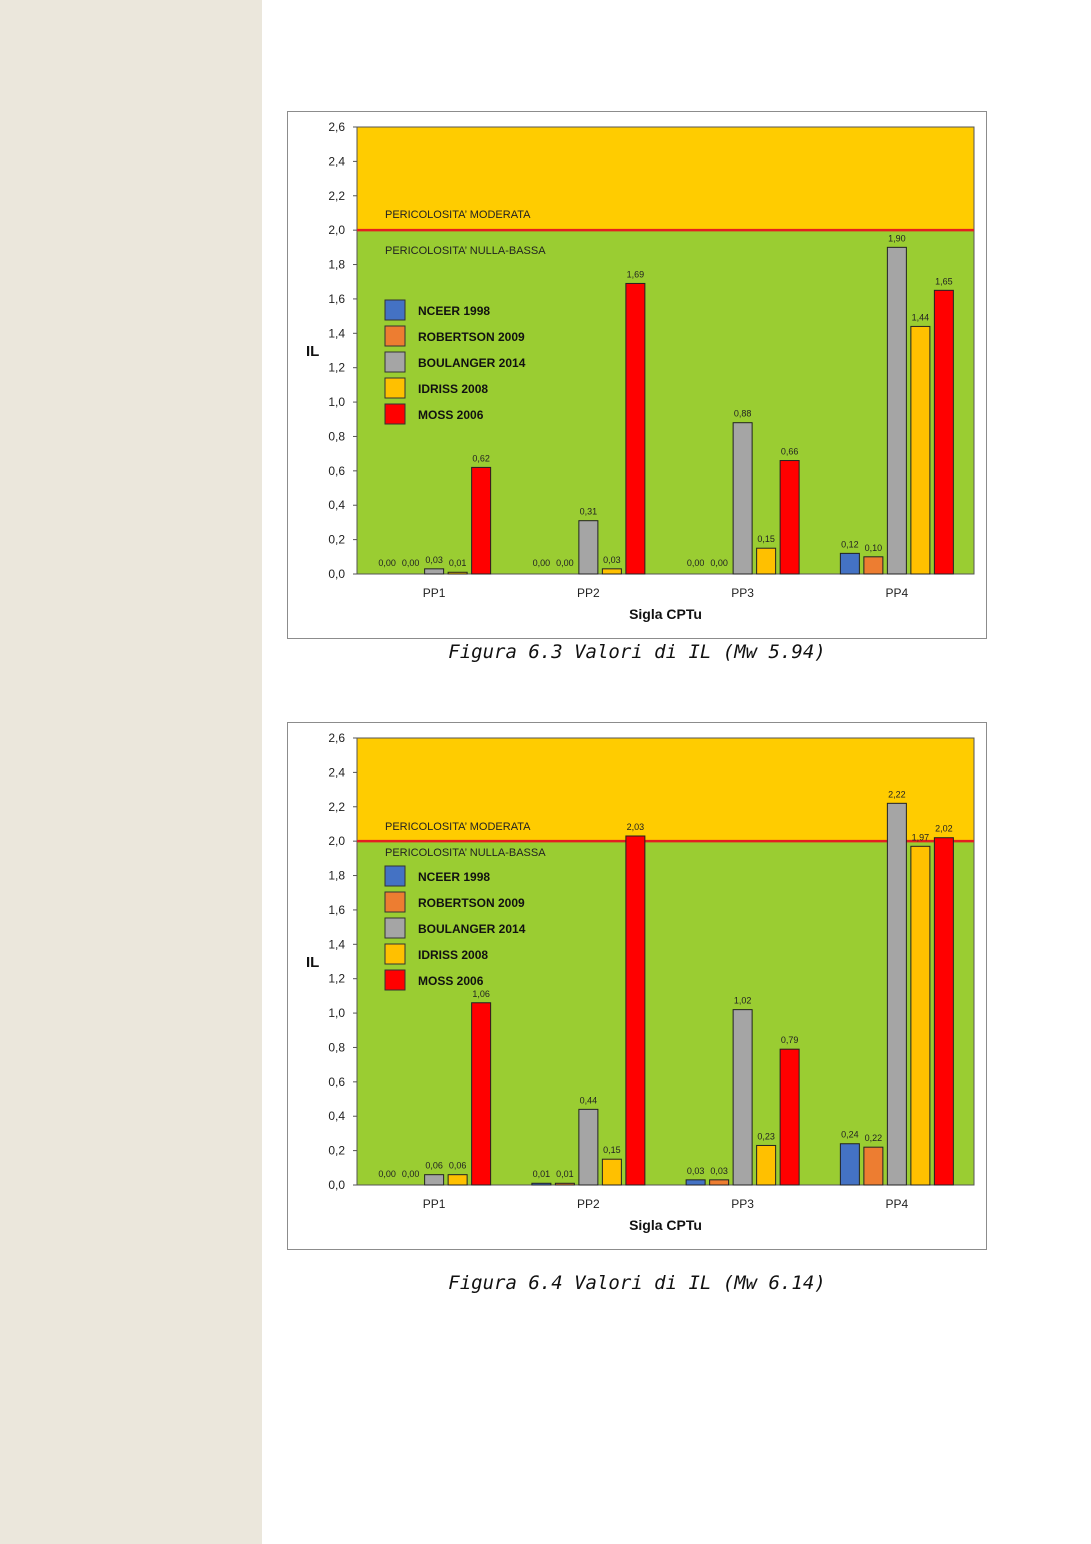 This screenshot has width=1091, height=1544. Describe the element at coordinates (897, 794) in the screenshot. I see `data-label: 2,22` at that location.